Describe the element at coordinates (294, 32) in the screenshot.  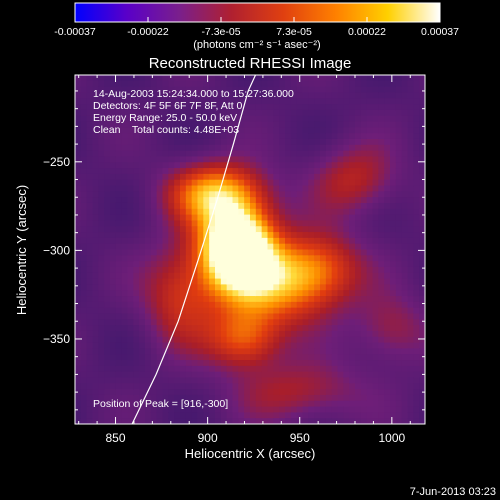
I see `colorbar-tick-label: 7.3e-05` at that location.